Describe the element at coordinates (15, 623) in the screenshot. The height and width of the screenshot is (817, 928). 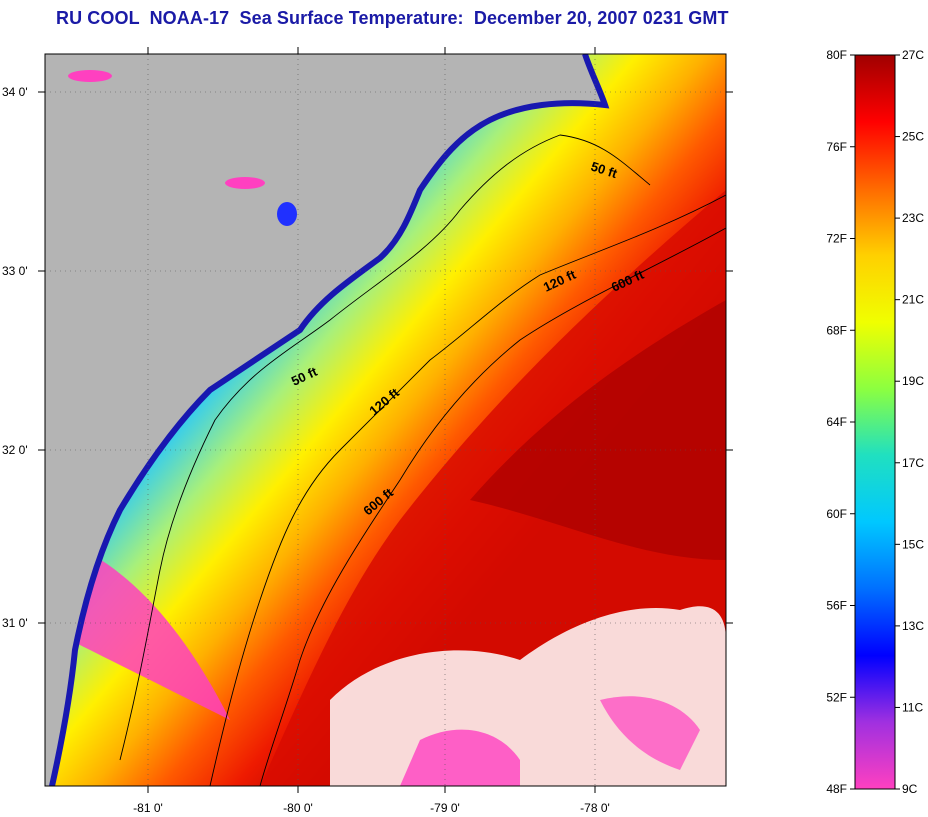
I see `lat-label: 31 0'` at that location.